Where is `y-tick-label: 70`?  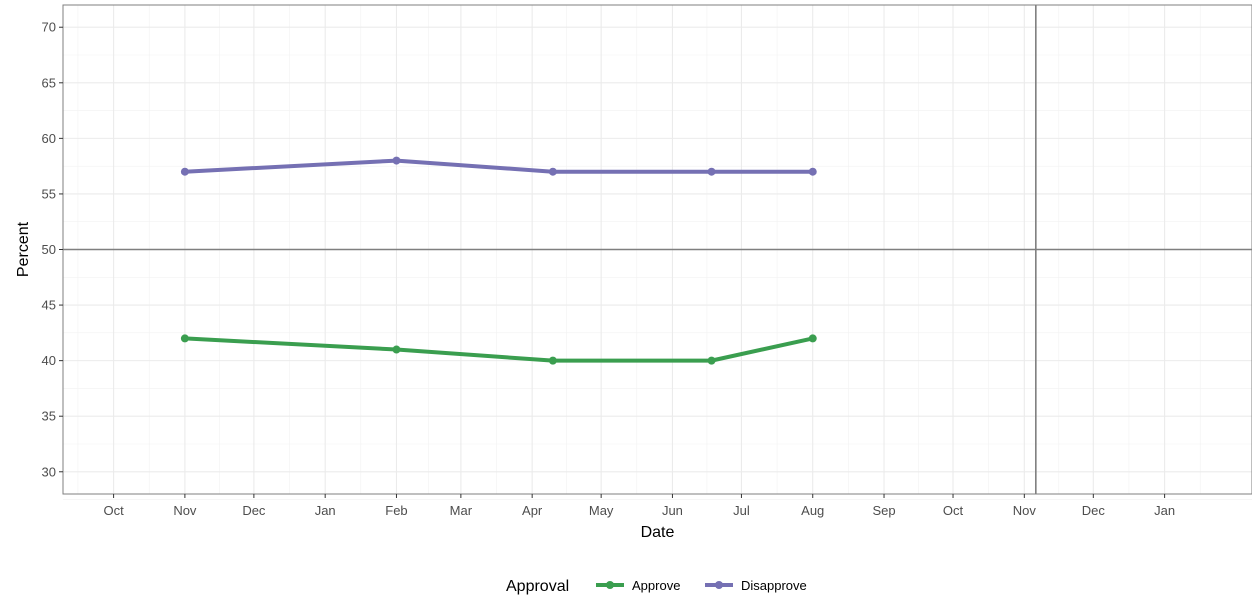
y-tick-label: 70 is located at coordinates (49, 27).